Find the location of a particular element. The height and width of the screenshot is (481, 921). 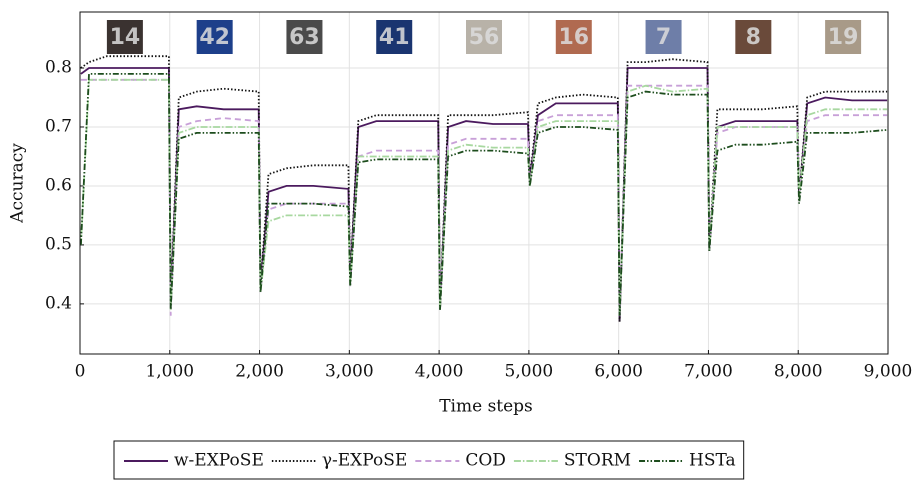

thumbnail-label: 16 is located at coordinates (573, 37).